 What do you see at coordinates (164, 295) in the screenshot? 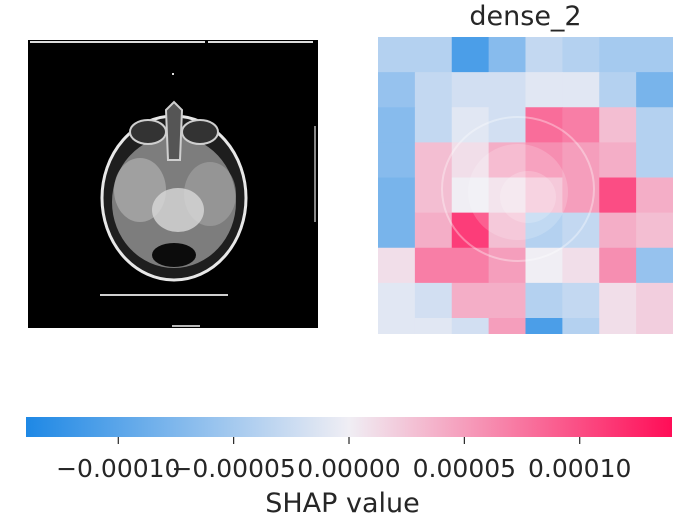
I see `scale-bar` at bounding box center [164, 295].